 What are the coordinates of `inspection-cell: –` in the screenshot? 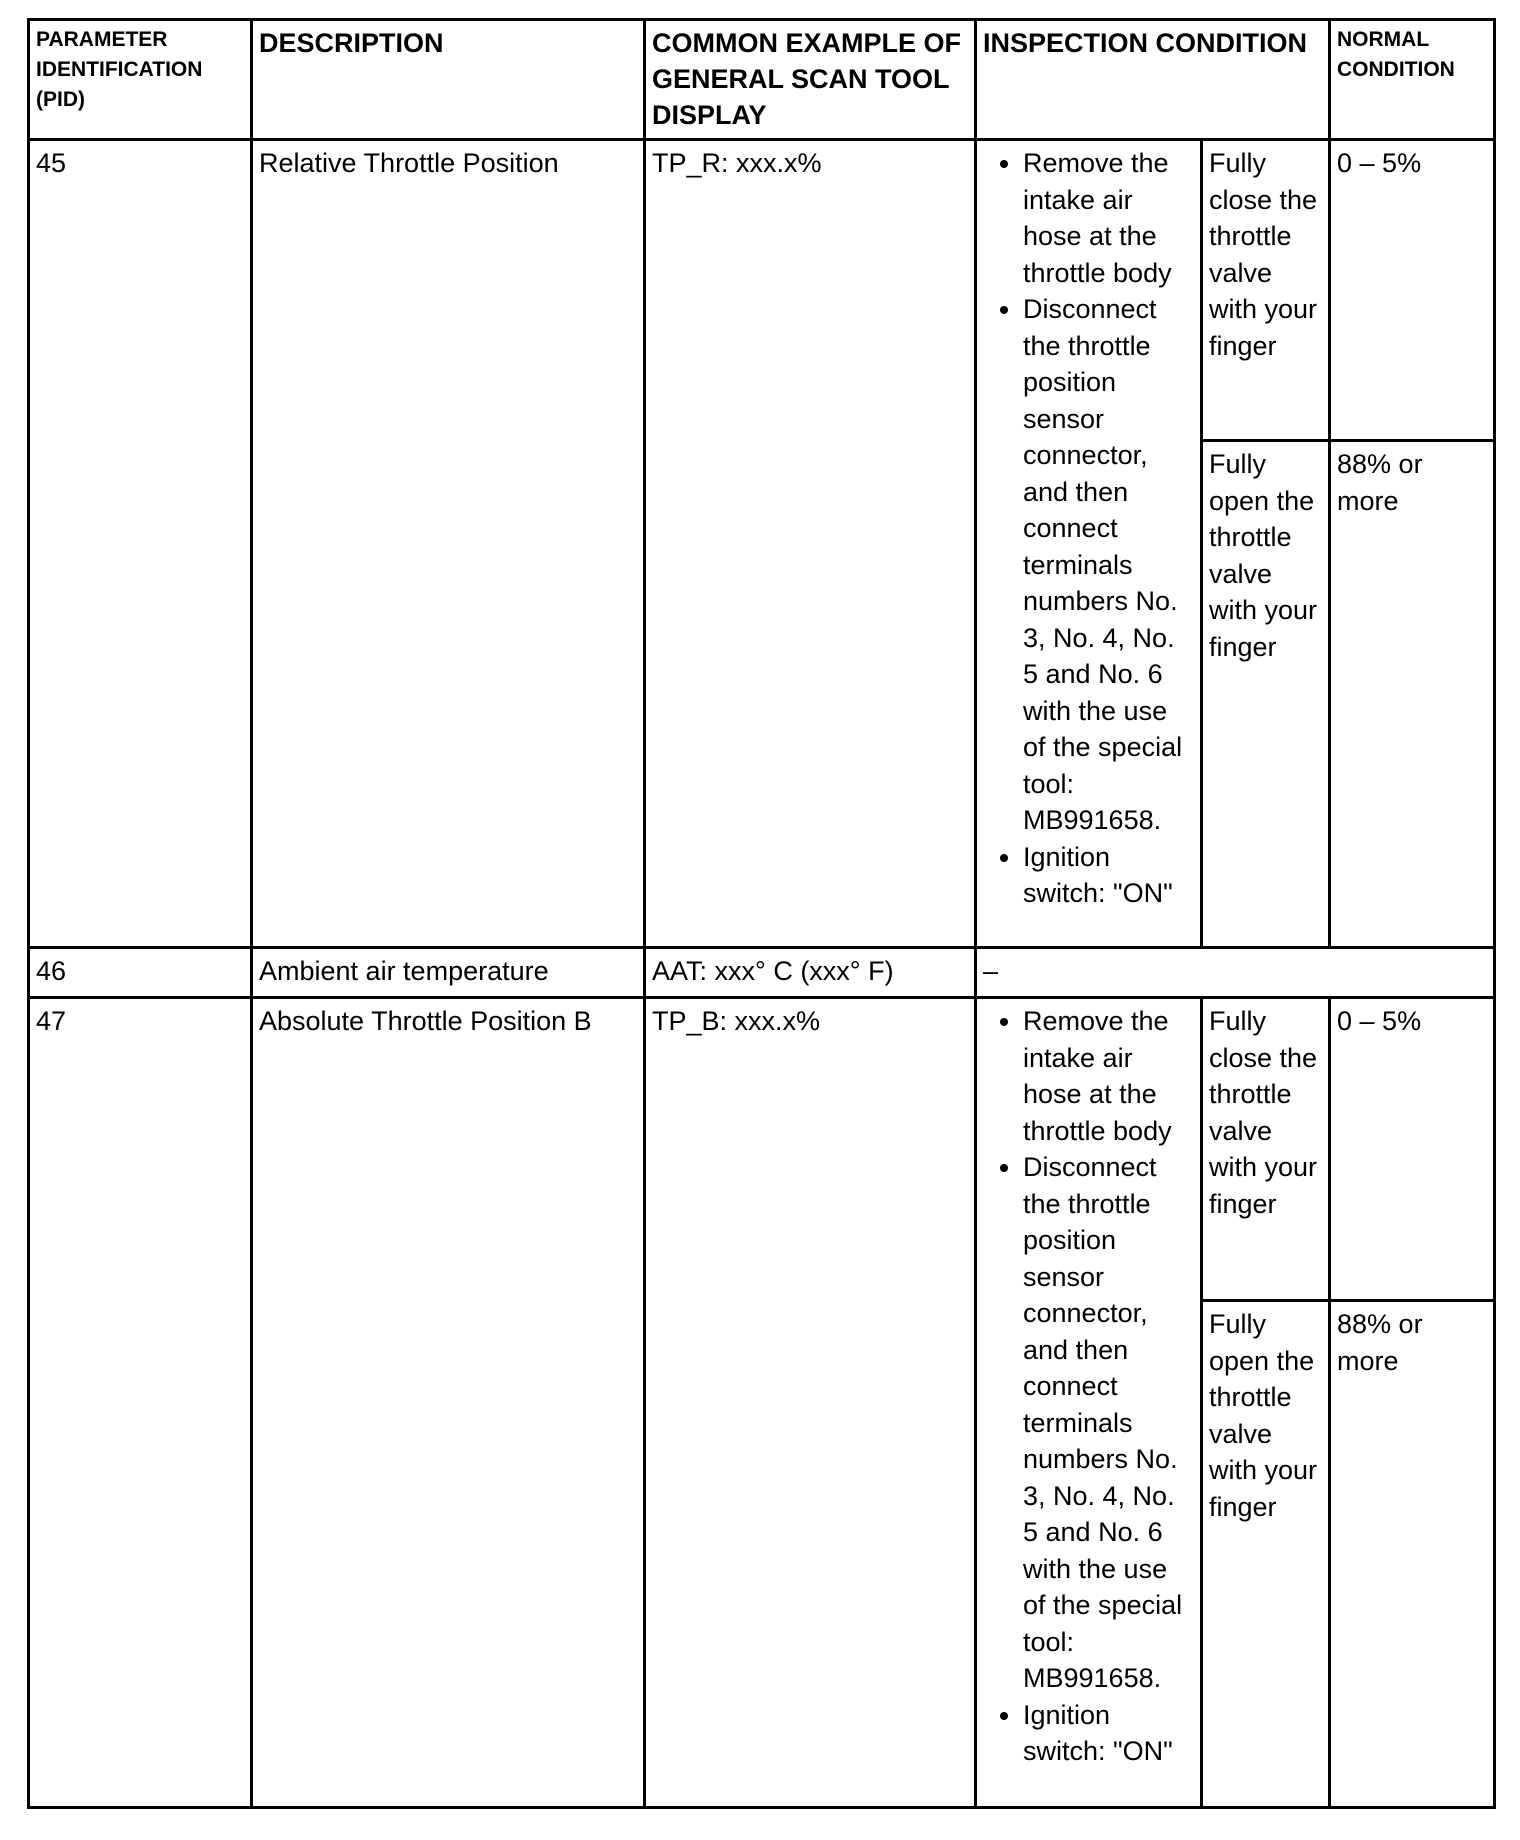 It's located at (1235, 972).